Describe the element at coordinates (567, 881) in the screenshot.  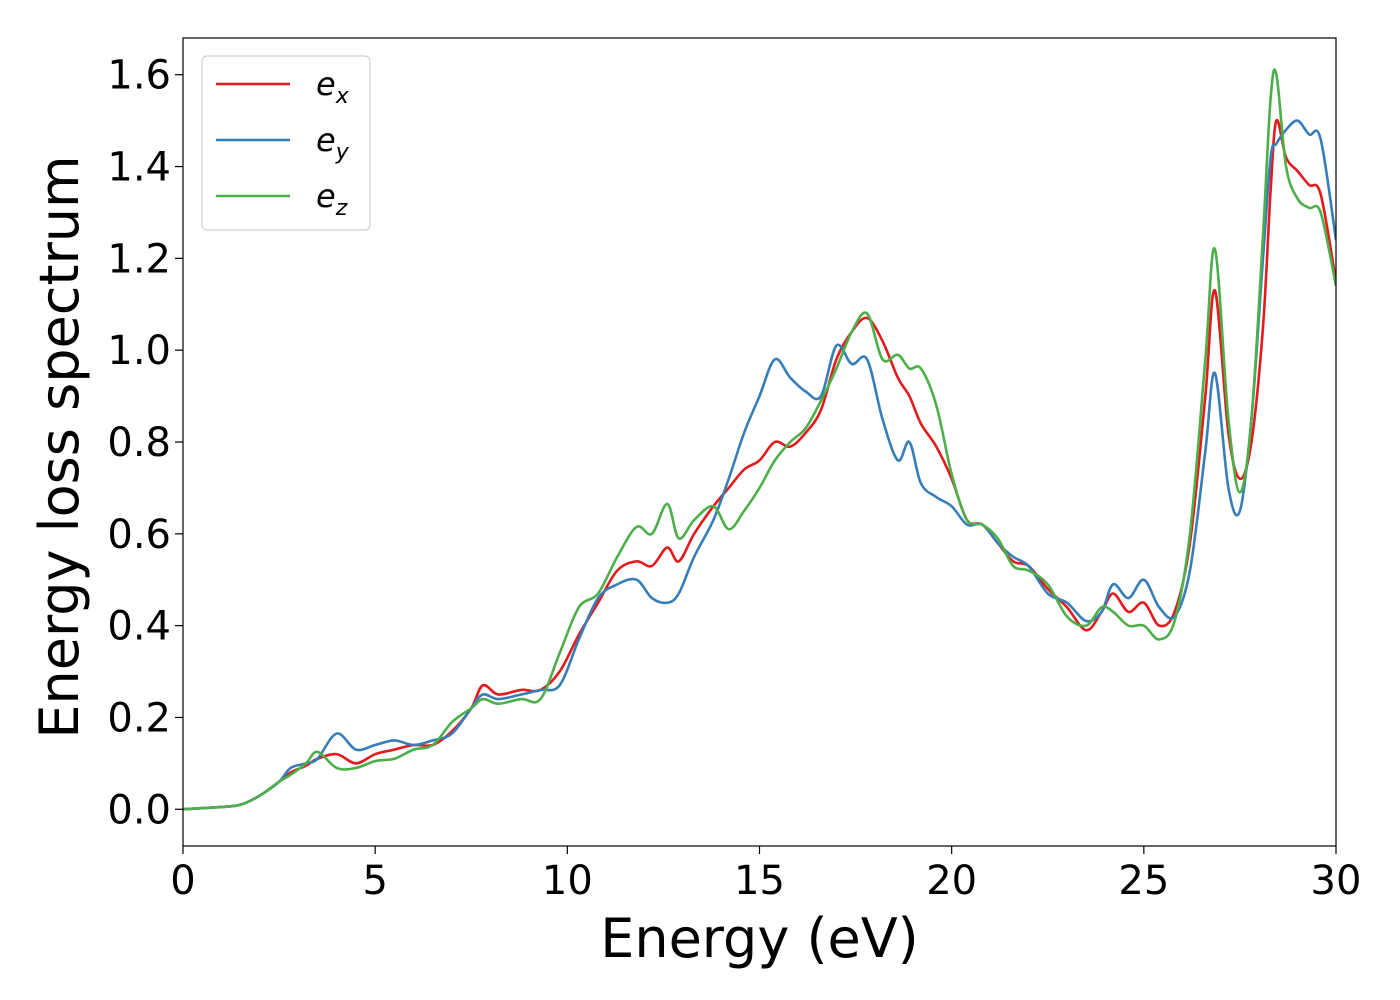
I see `x-tick-label: 10` at that location.